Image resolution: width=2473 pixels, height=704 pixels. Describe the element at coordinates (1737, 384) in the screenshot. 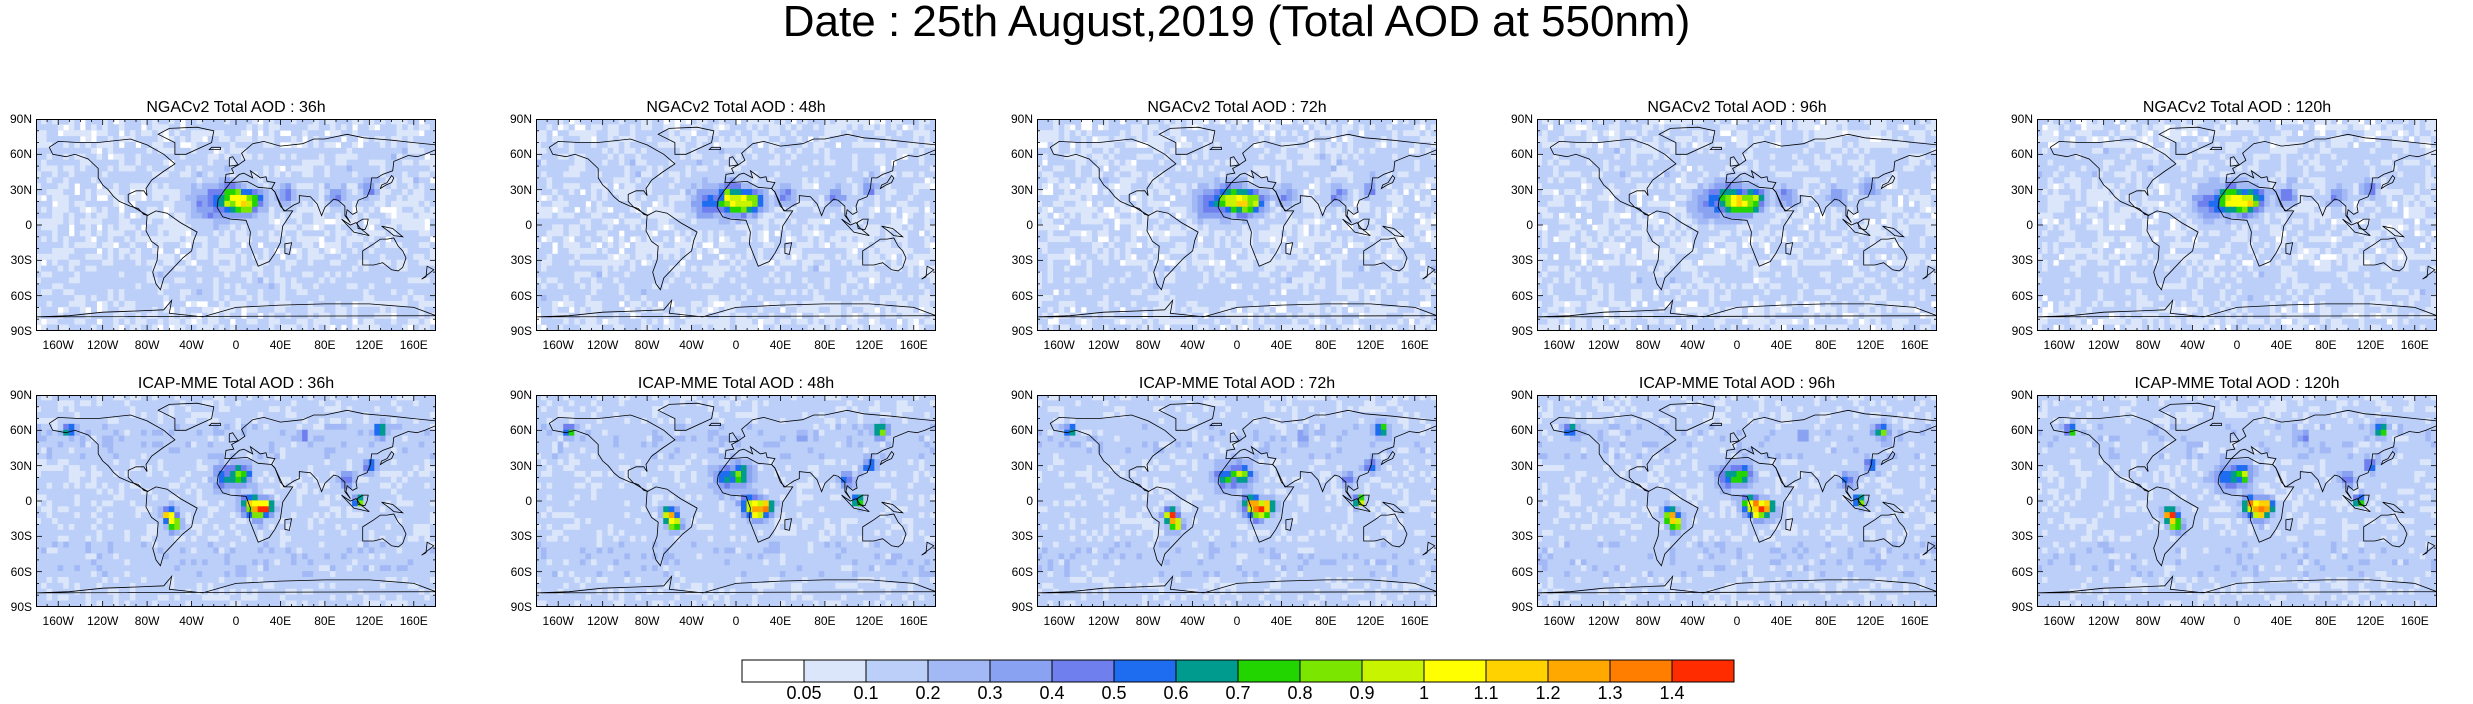

I see `panel-title: ICAP-MME Total AOD : 96h` at that location.